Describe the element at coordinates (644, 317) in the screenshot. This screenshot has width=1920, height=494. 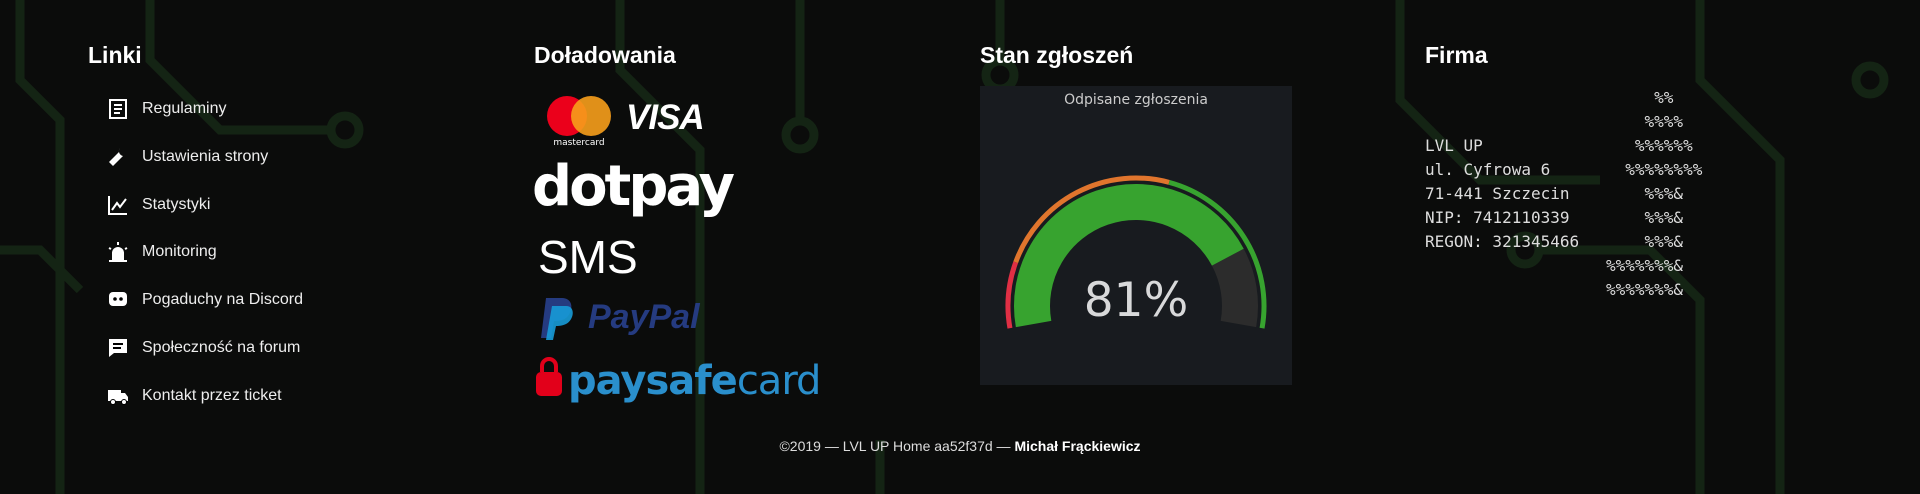
I see `paypal-text: PayPal` at that location.